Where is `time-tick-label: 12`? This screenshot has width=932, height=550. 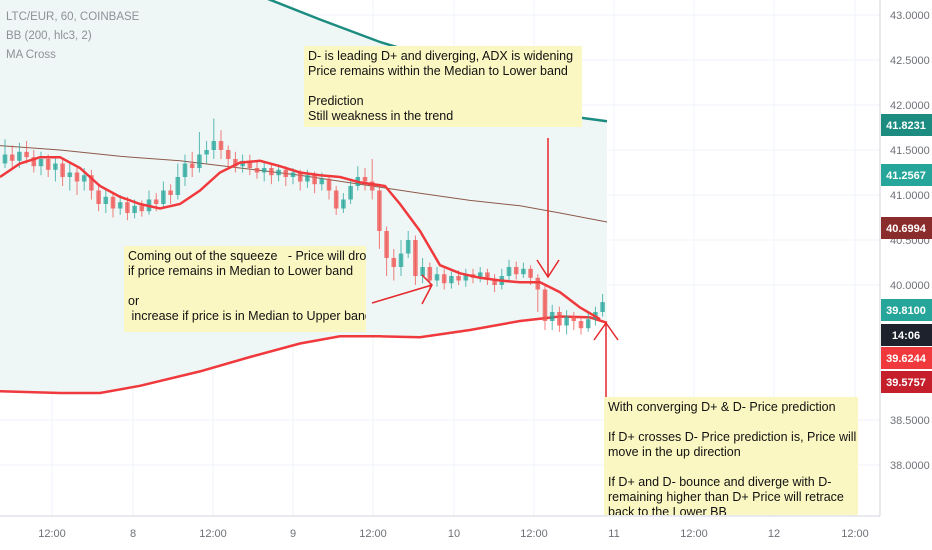
time-tick-label: 12 is located at coordinates (774, 534).